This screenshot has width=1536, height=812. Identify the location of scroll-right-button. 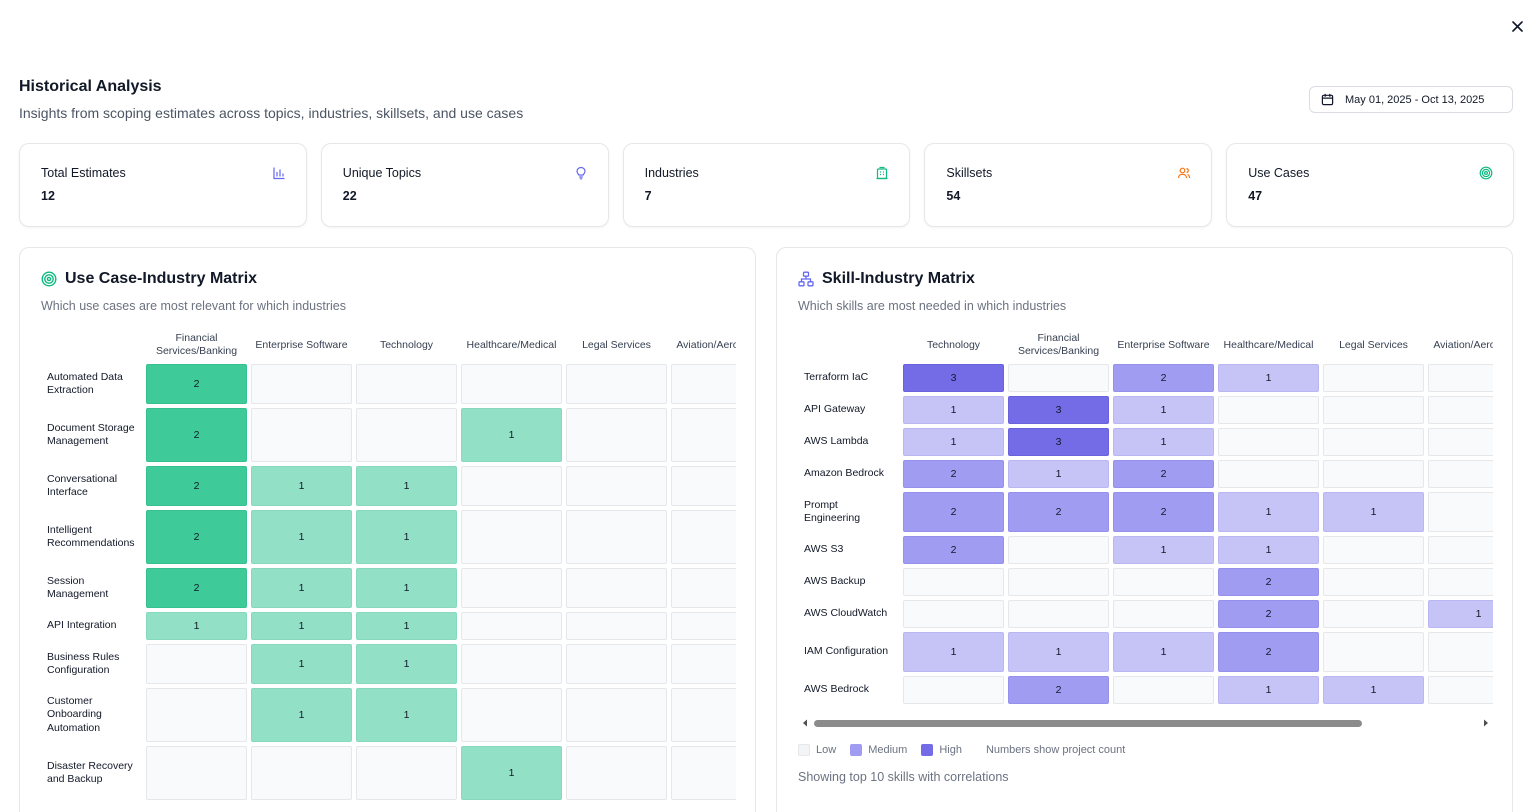
(1486, 723).